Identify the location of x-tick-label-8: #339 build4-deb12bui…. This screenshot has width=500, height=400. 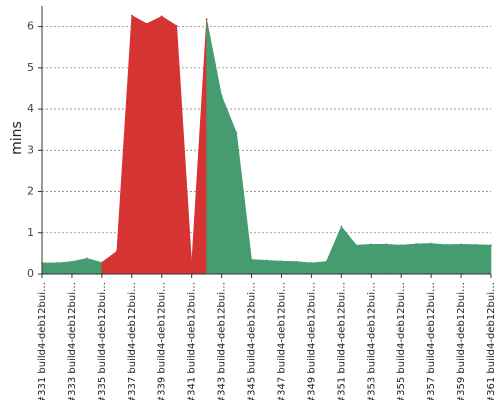
(162, 341).